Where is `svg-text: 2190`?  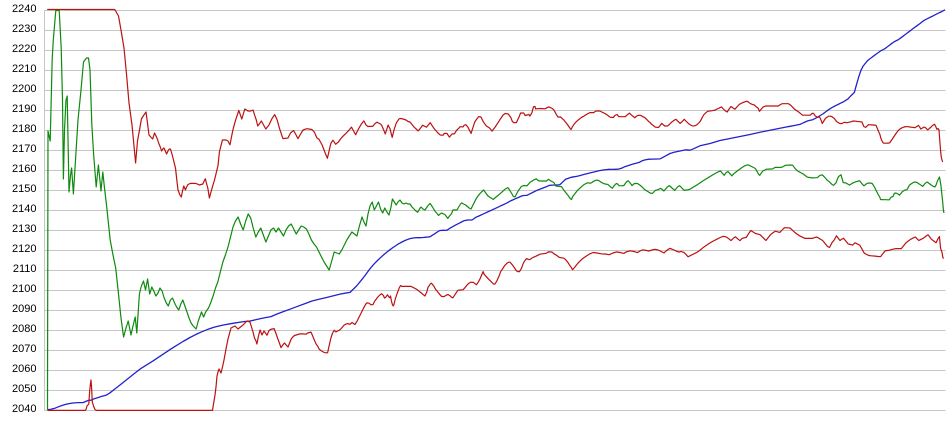
svg-text: 2190 is located at coordinates (24, 109).